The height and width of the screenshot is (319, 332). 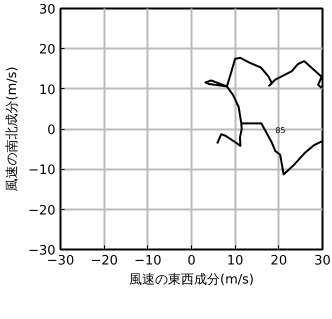 I want to click on x-tick-label: 0, so click(x=191, y=261).